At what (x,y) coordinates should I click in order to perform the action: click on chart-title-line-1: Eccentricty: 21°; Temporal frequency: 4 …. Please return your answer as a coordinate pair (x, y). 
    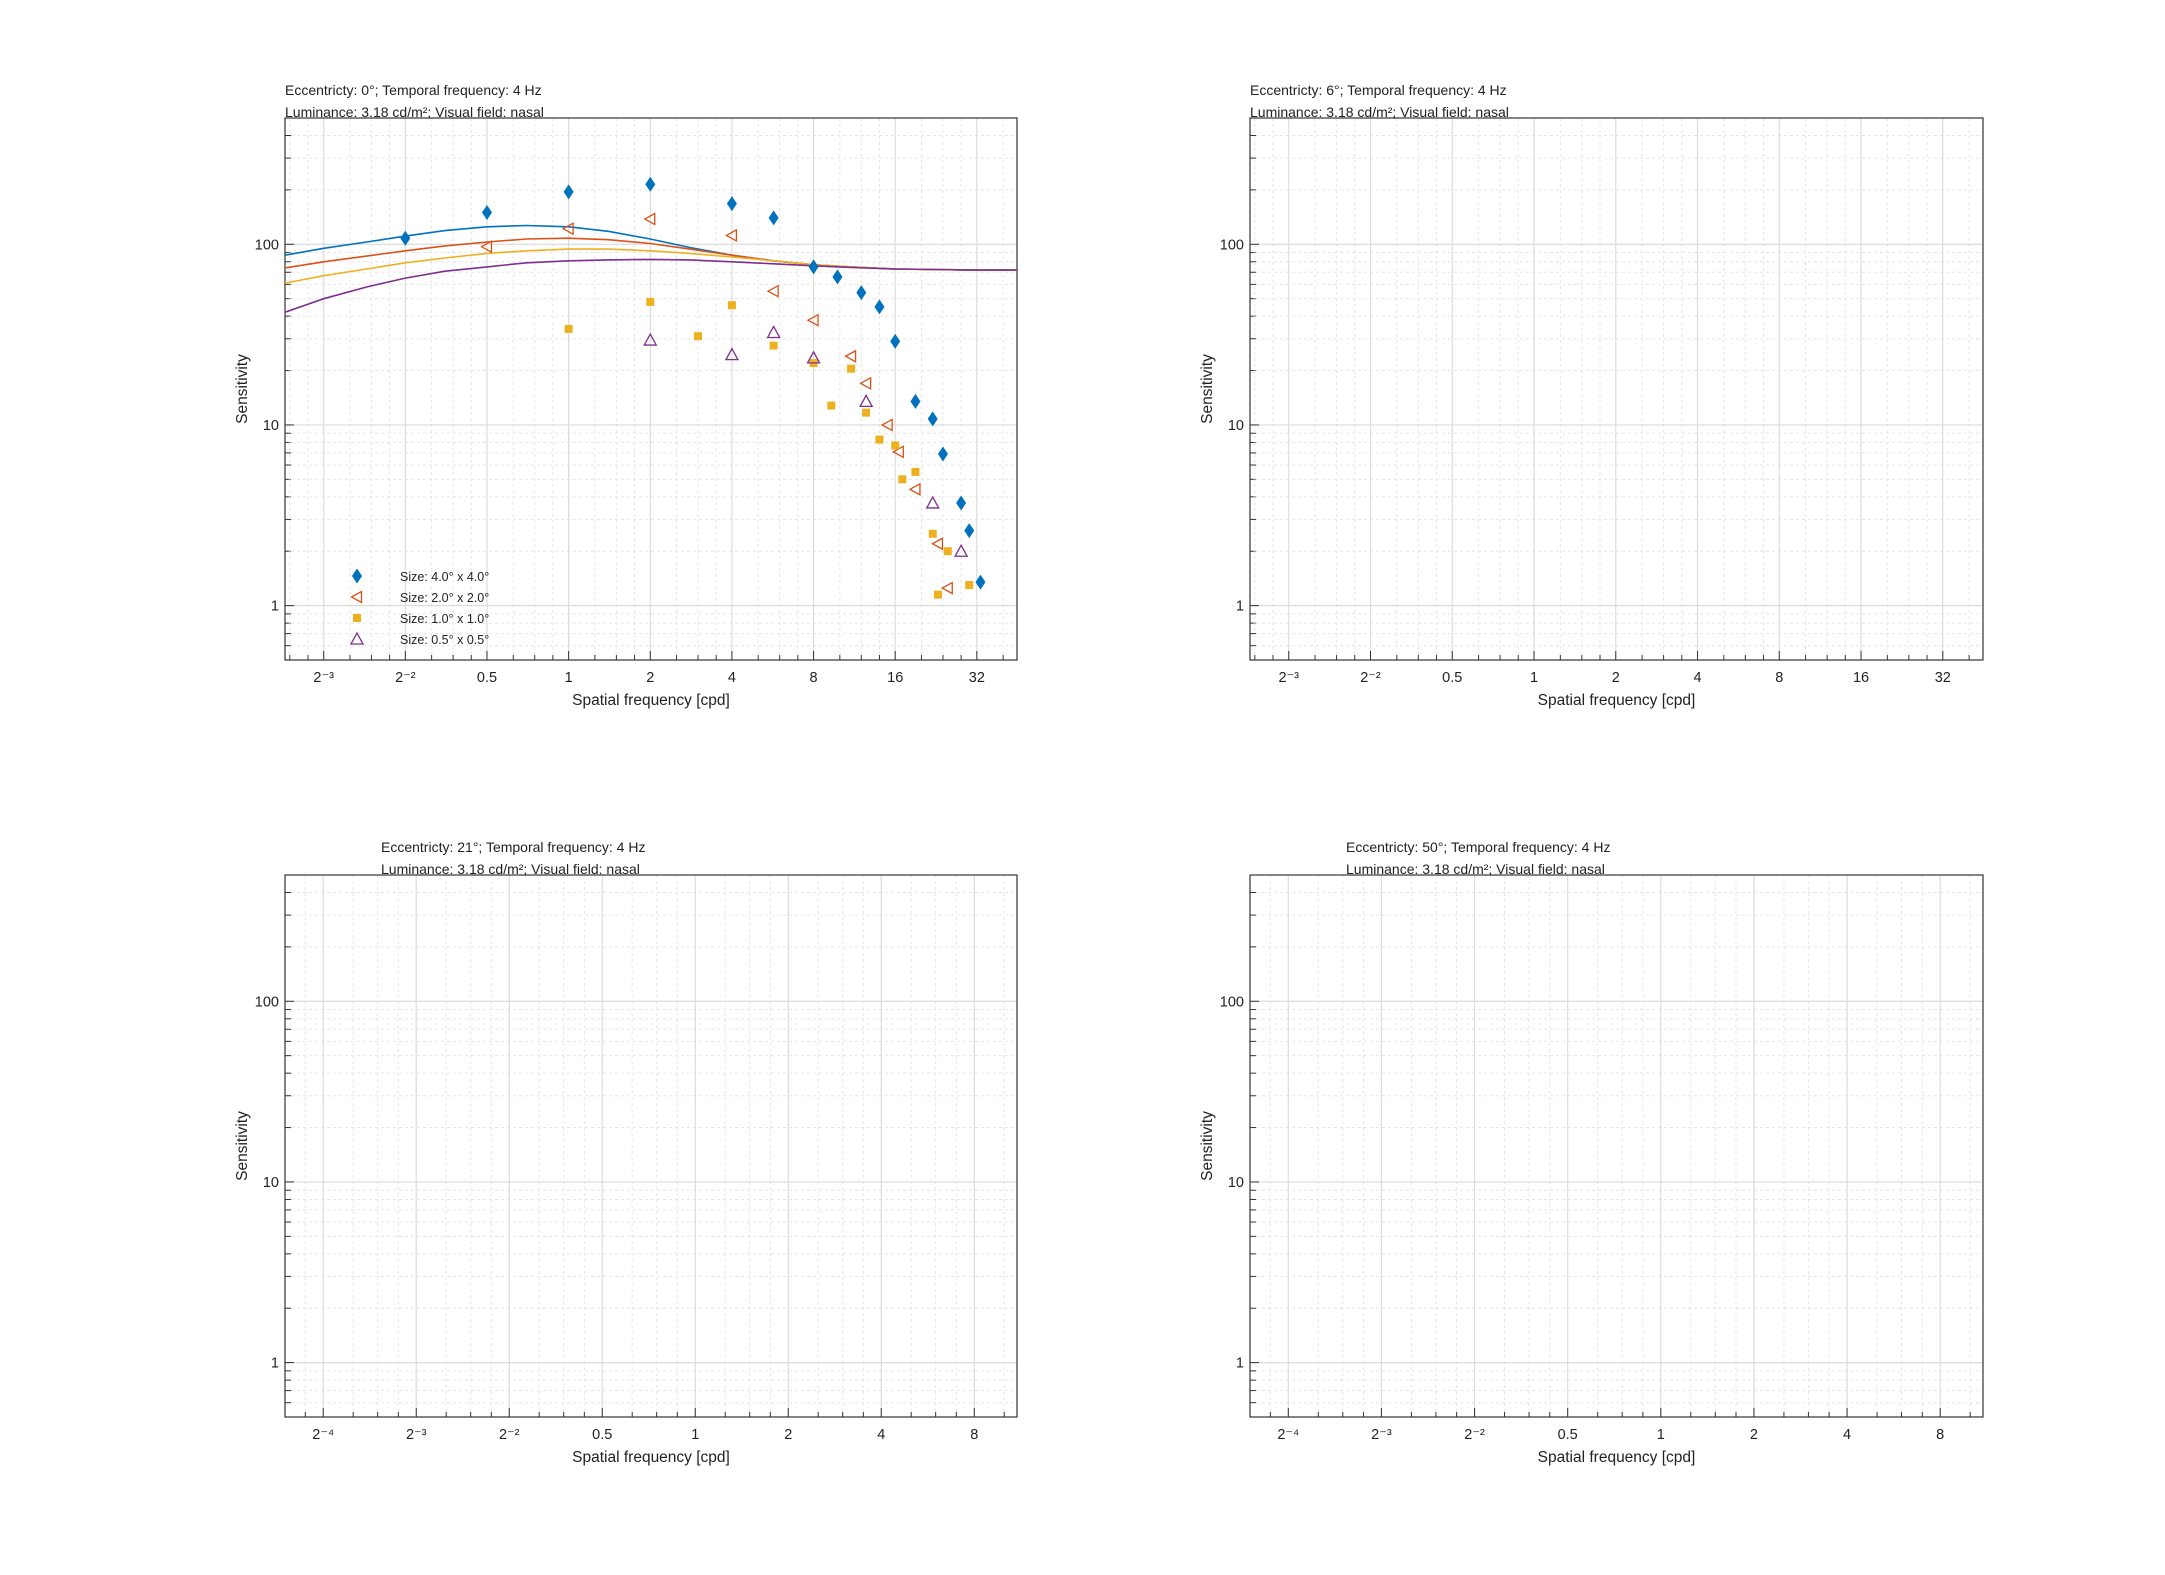
    Looking at the image, I should click on (513, 847).